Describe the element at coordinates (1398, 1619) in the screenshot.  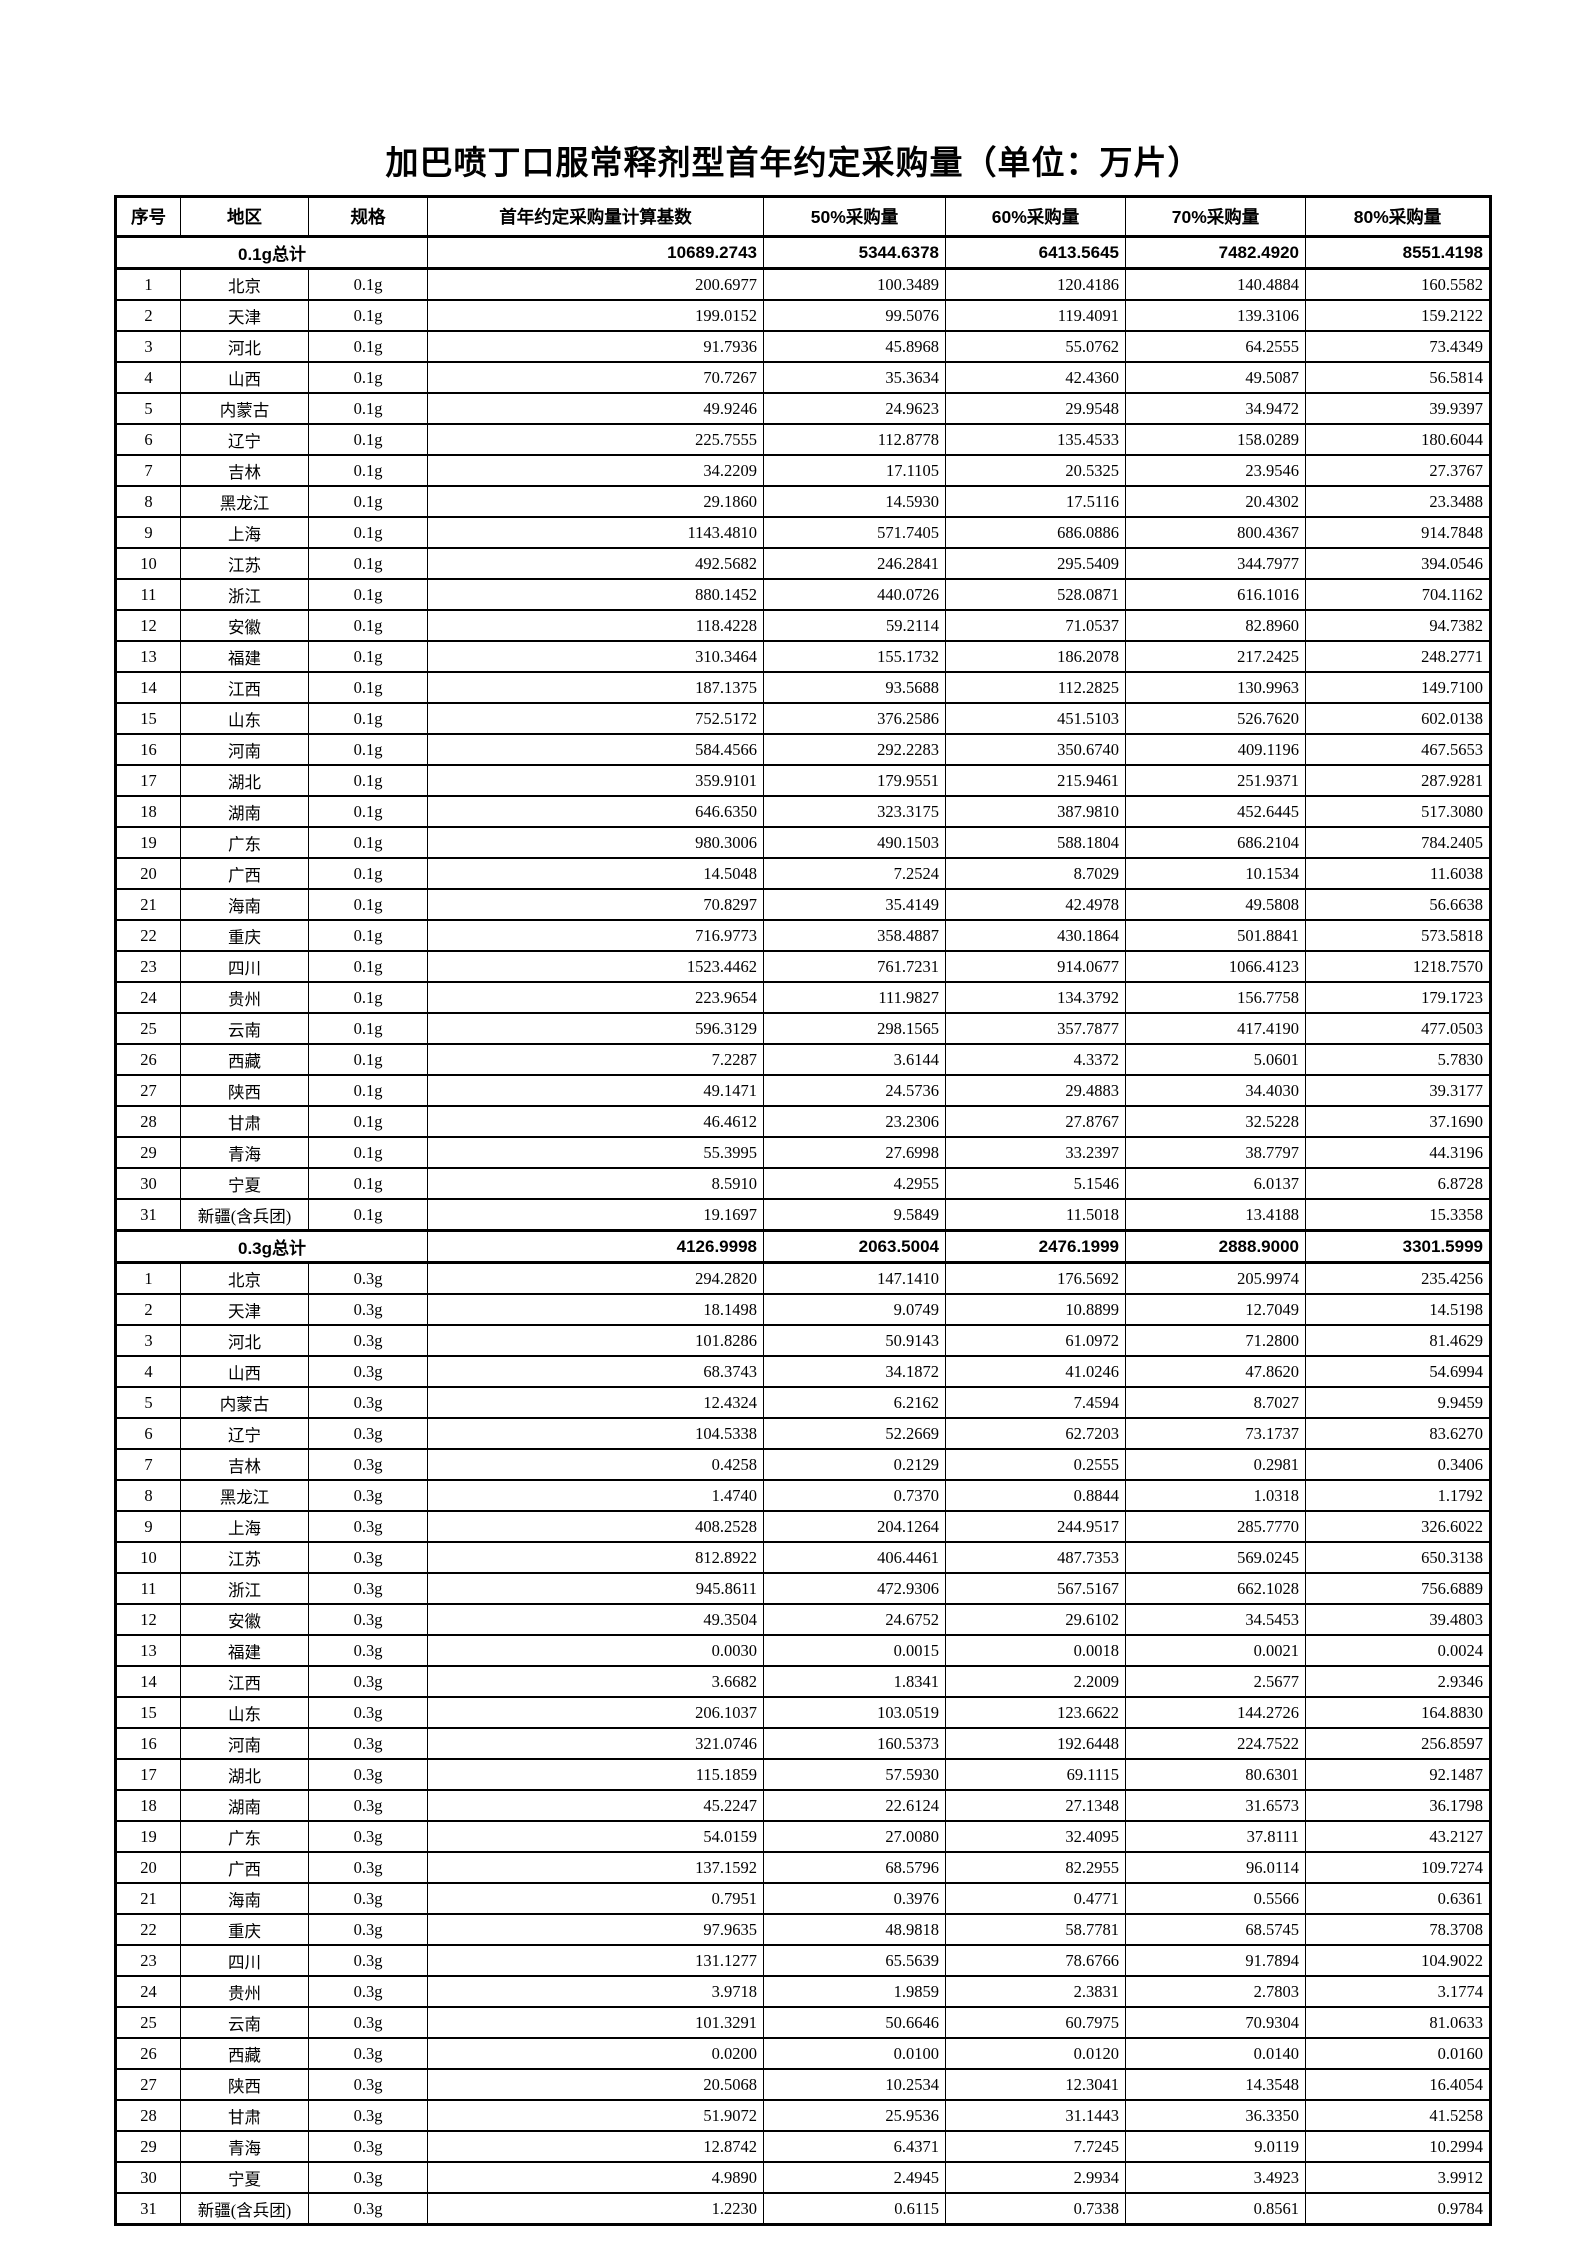
I see `cell-value: 39.4803` at that location.